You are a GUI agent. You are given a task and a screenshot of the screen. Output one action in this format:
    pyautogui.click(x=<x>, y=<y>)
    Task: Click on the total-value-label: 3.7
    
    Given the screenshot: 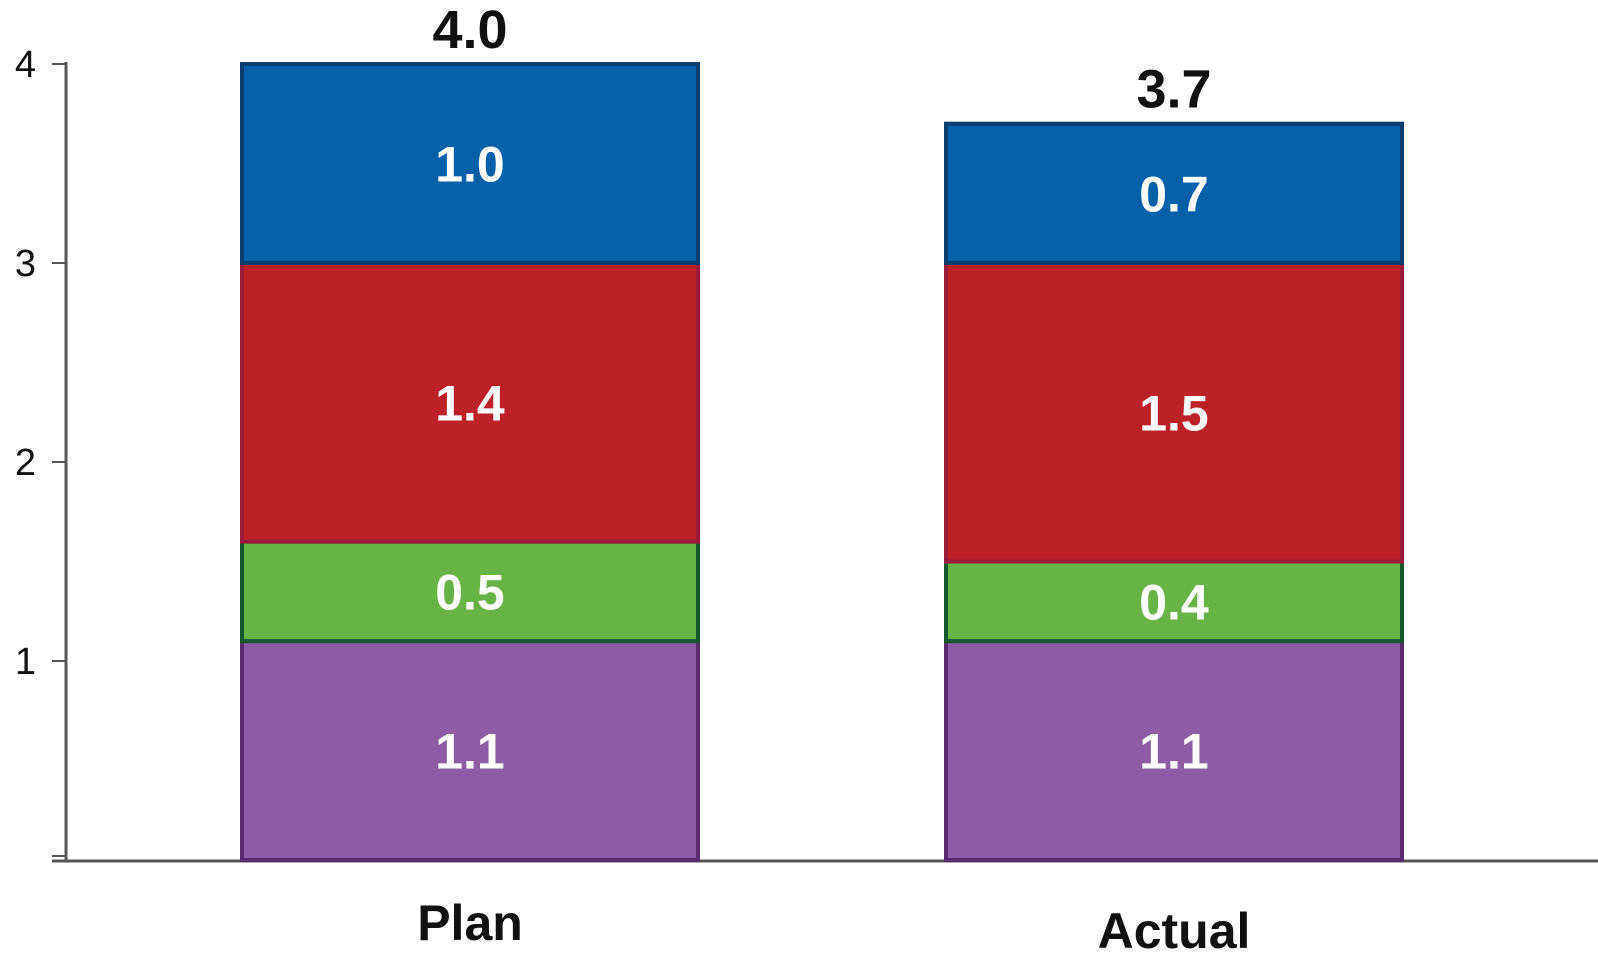 What is the action you would take?
    pyautogui.click(x=1173, y=90)
    